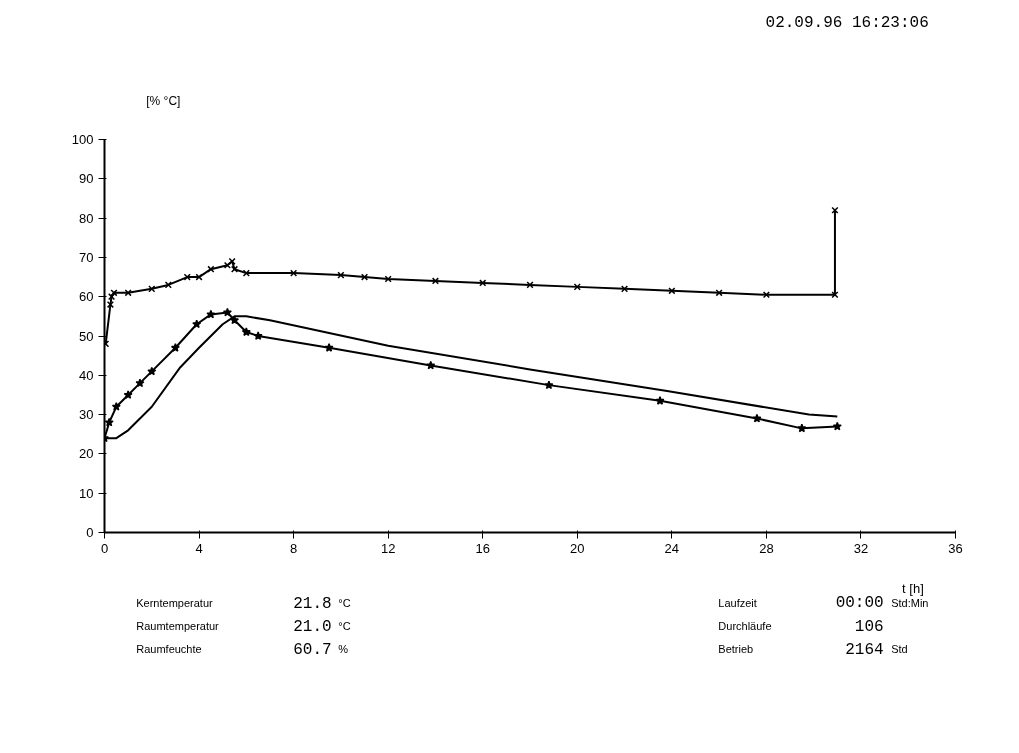  I want to click on text: 2164, so click(864, 650).